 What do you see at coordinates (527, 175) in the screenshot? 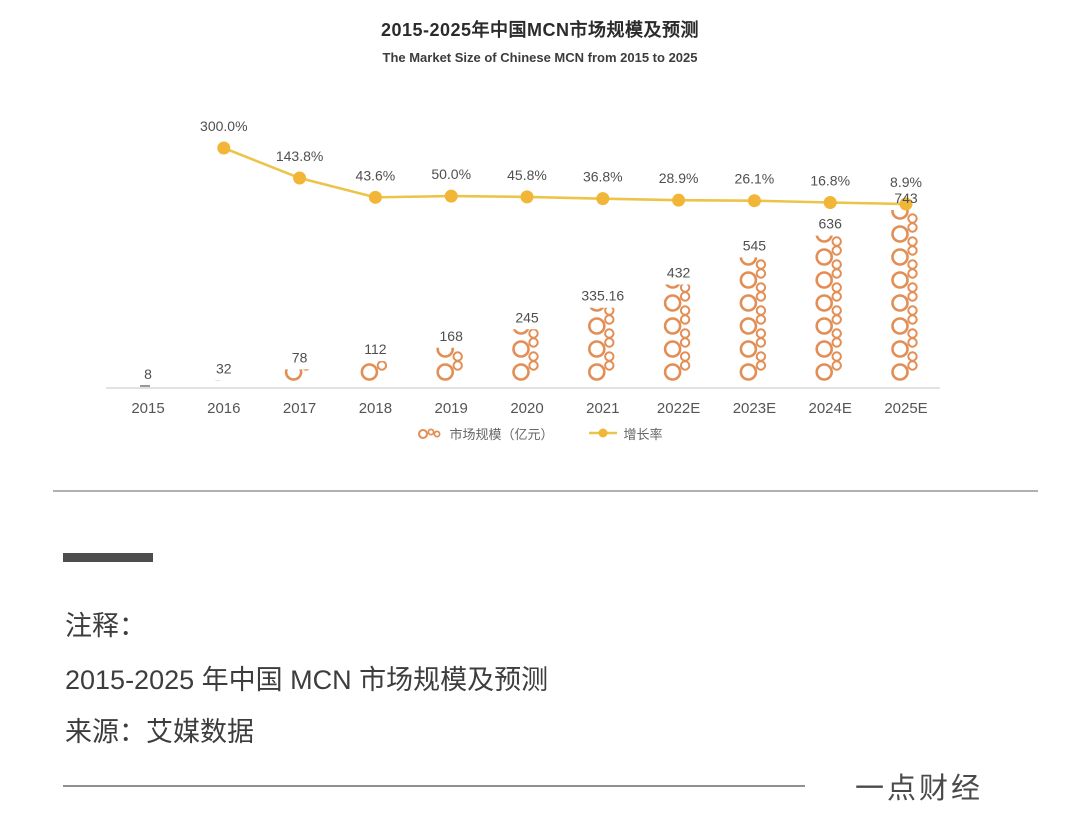
I see `growth-rate-label: 45.8%` at bounding box center [527, 175].